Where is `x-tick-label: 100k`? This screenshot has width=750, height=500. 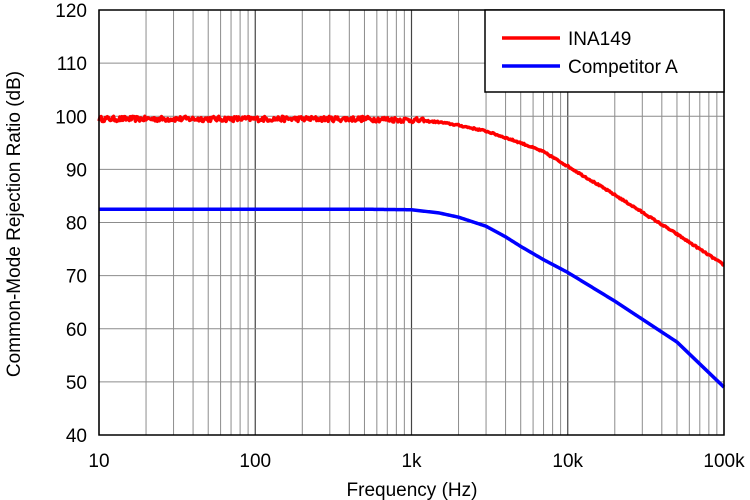
x-tick-label: 100k is located at coordinates (724, 461).